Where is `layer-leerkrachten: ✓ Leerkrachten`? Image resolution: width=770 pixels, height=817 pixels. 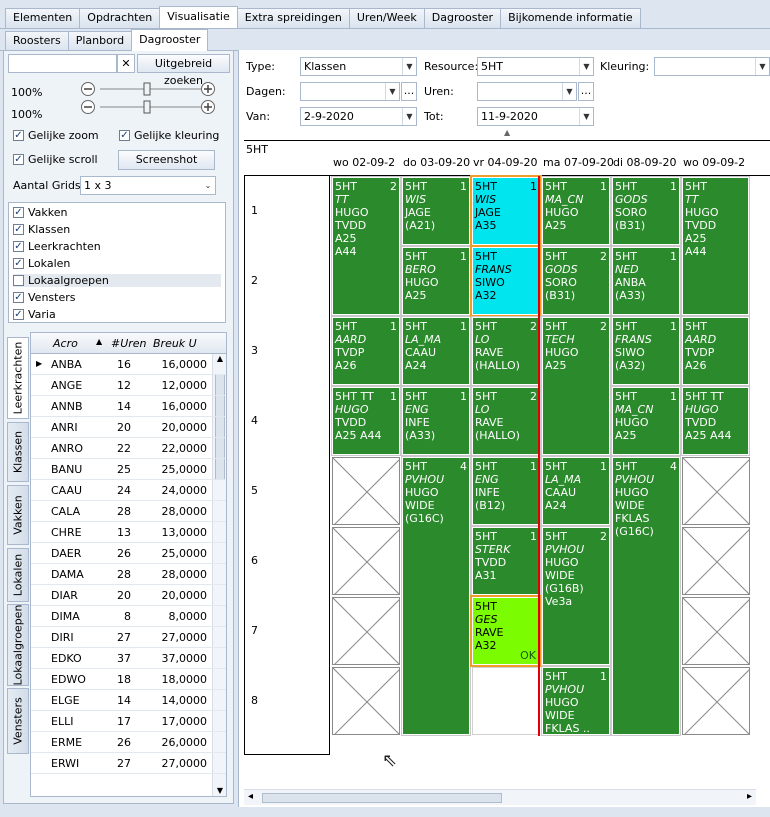 layer-leerkrachten: ✓ Leerkrachten is located at coordinates (57, 246).